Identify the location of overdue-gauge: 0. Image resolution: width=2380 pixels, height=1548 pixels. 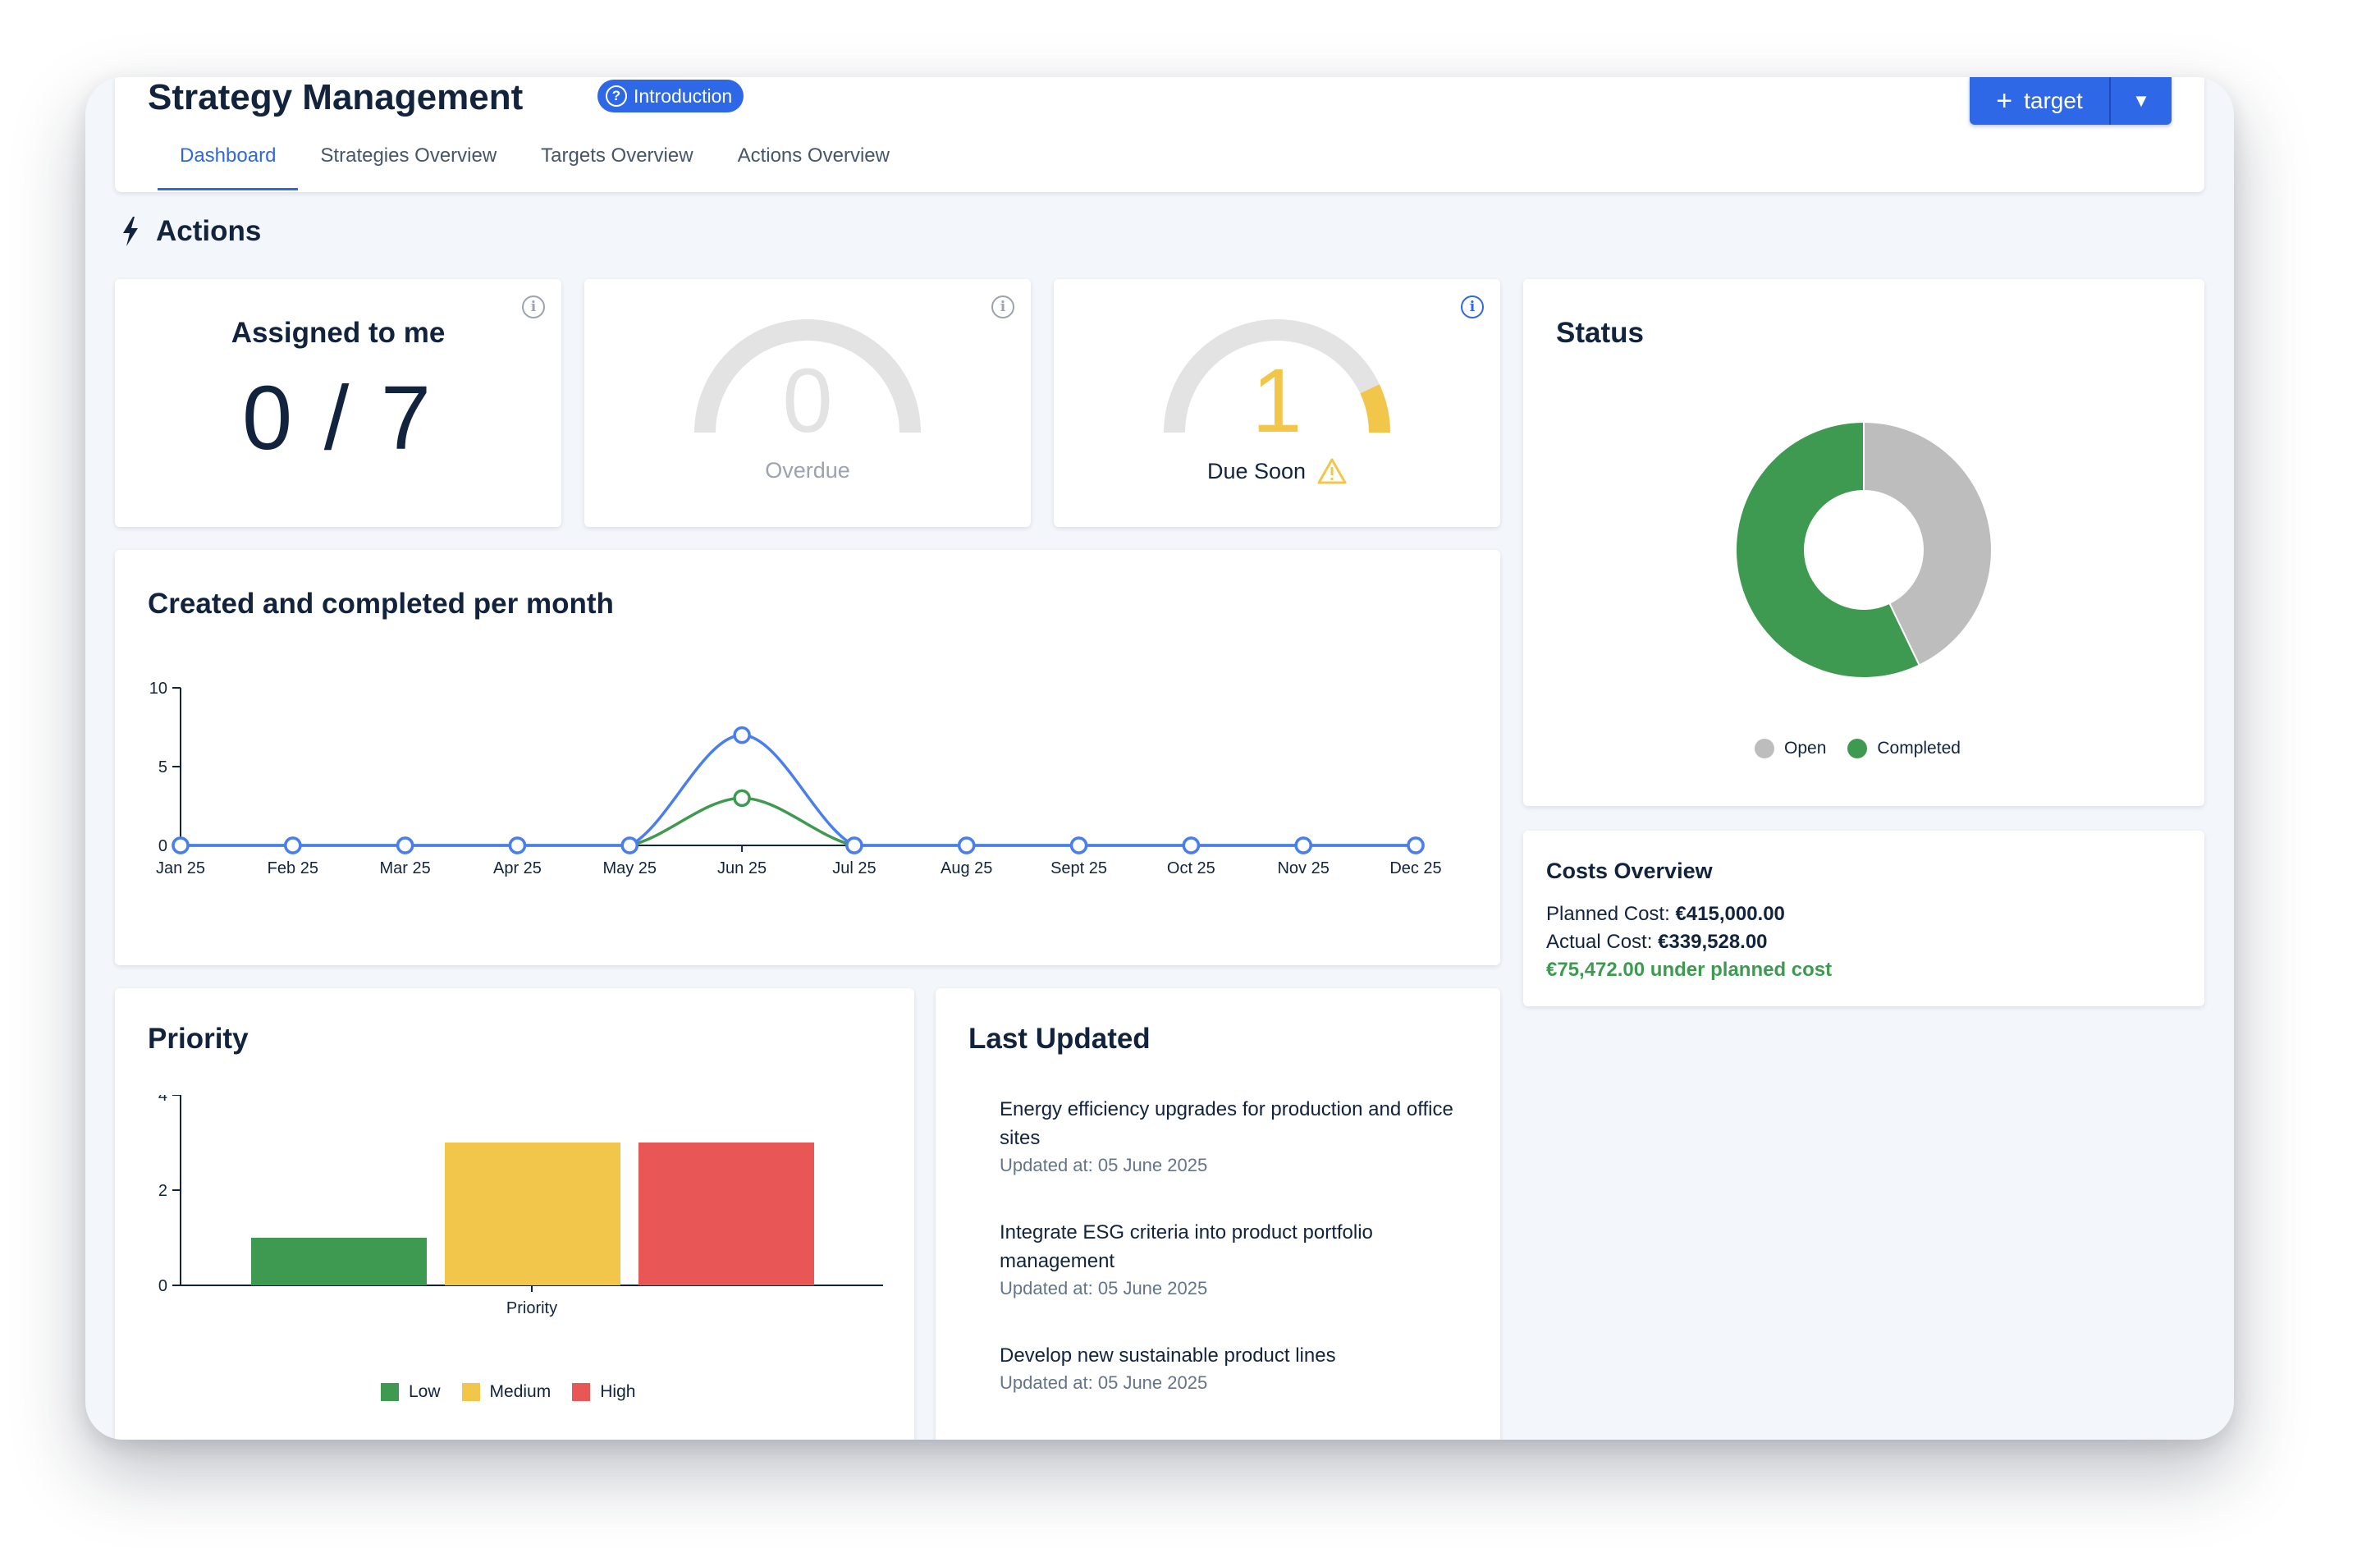
(807, 385).